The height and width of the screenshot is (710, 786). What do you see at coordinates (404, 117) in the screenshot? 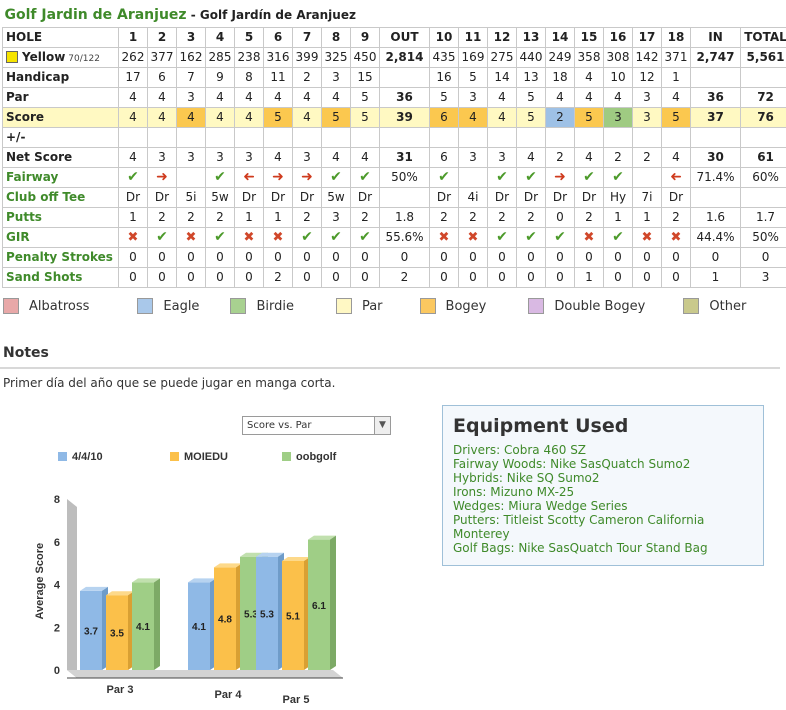
I see `cell: 39` at bounding box center [404, 117].